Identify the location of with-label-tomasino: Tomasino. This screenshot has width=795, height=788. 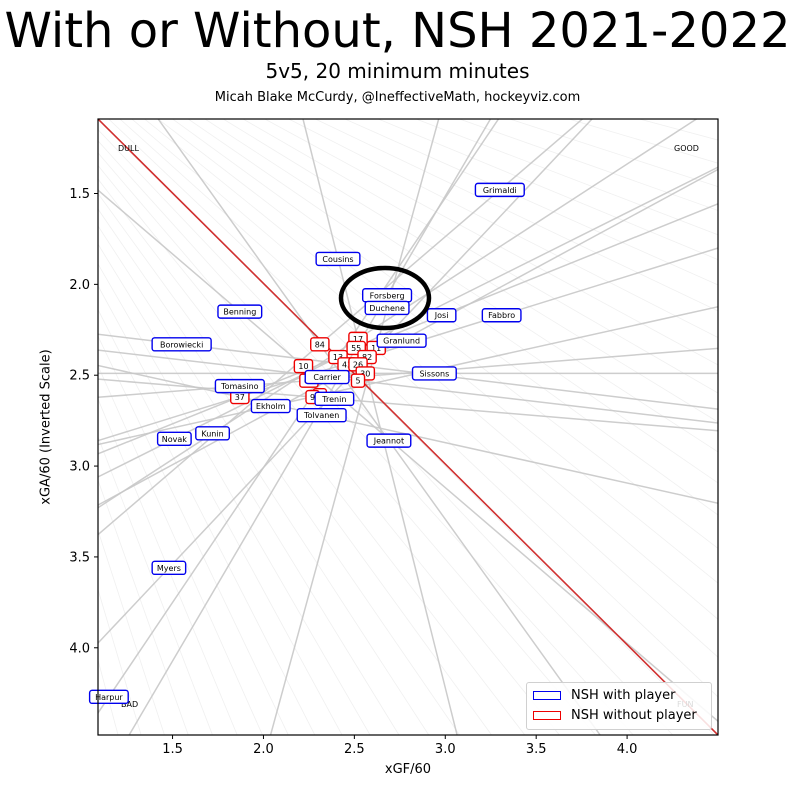
(239, 386).